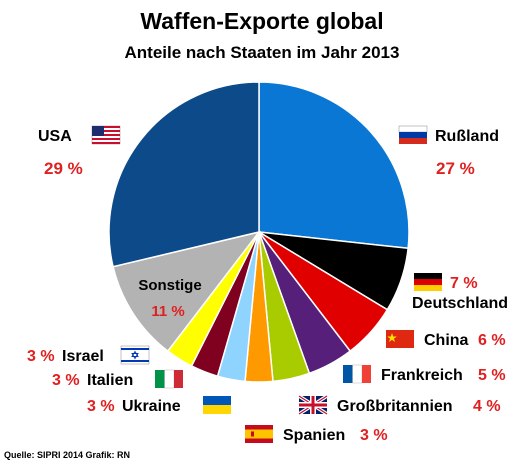 The height and width of the screenshot is (465, 520). What do you see at coordinates (106, 135) in the screenshot?
I see `us-flag-icon` at bounding box center [106, 135].